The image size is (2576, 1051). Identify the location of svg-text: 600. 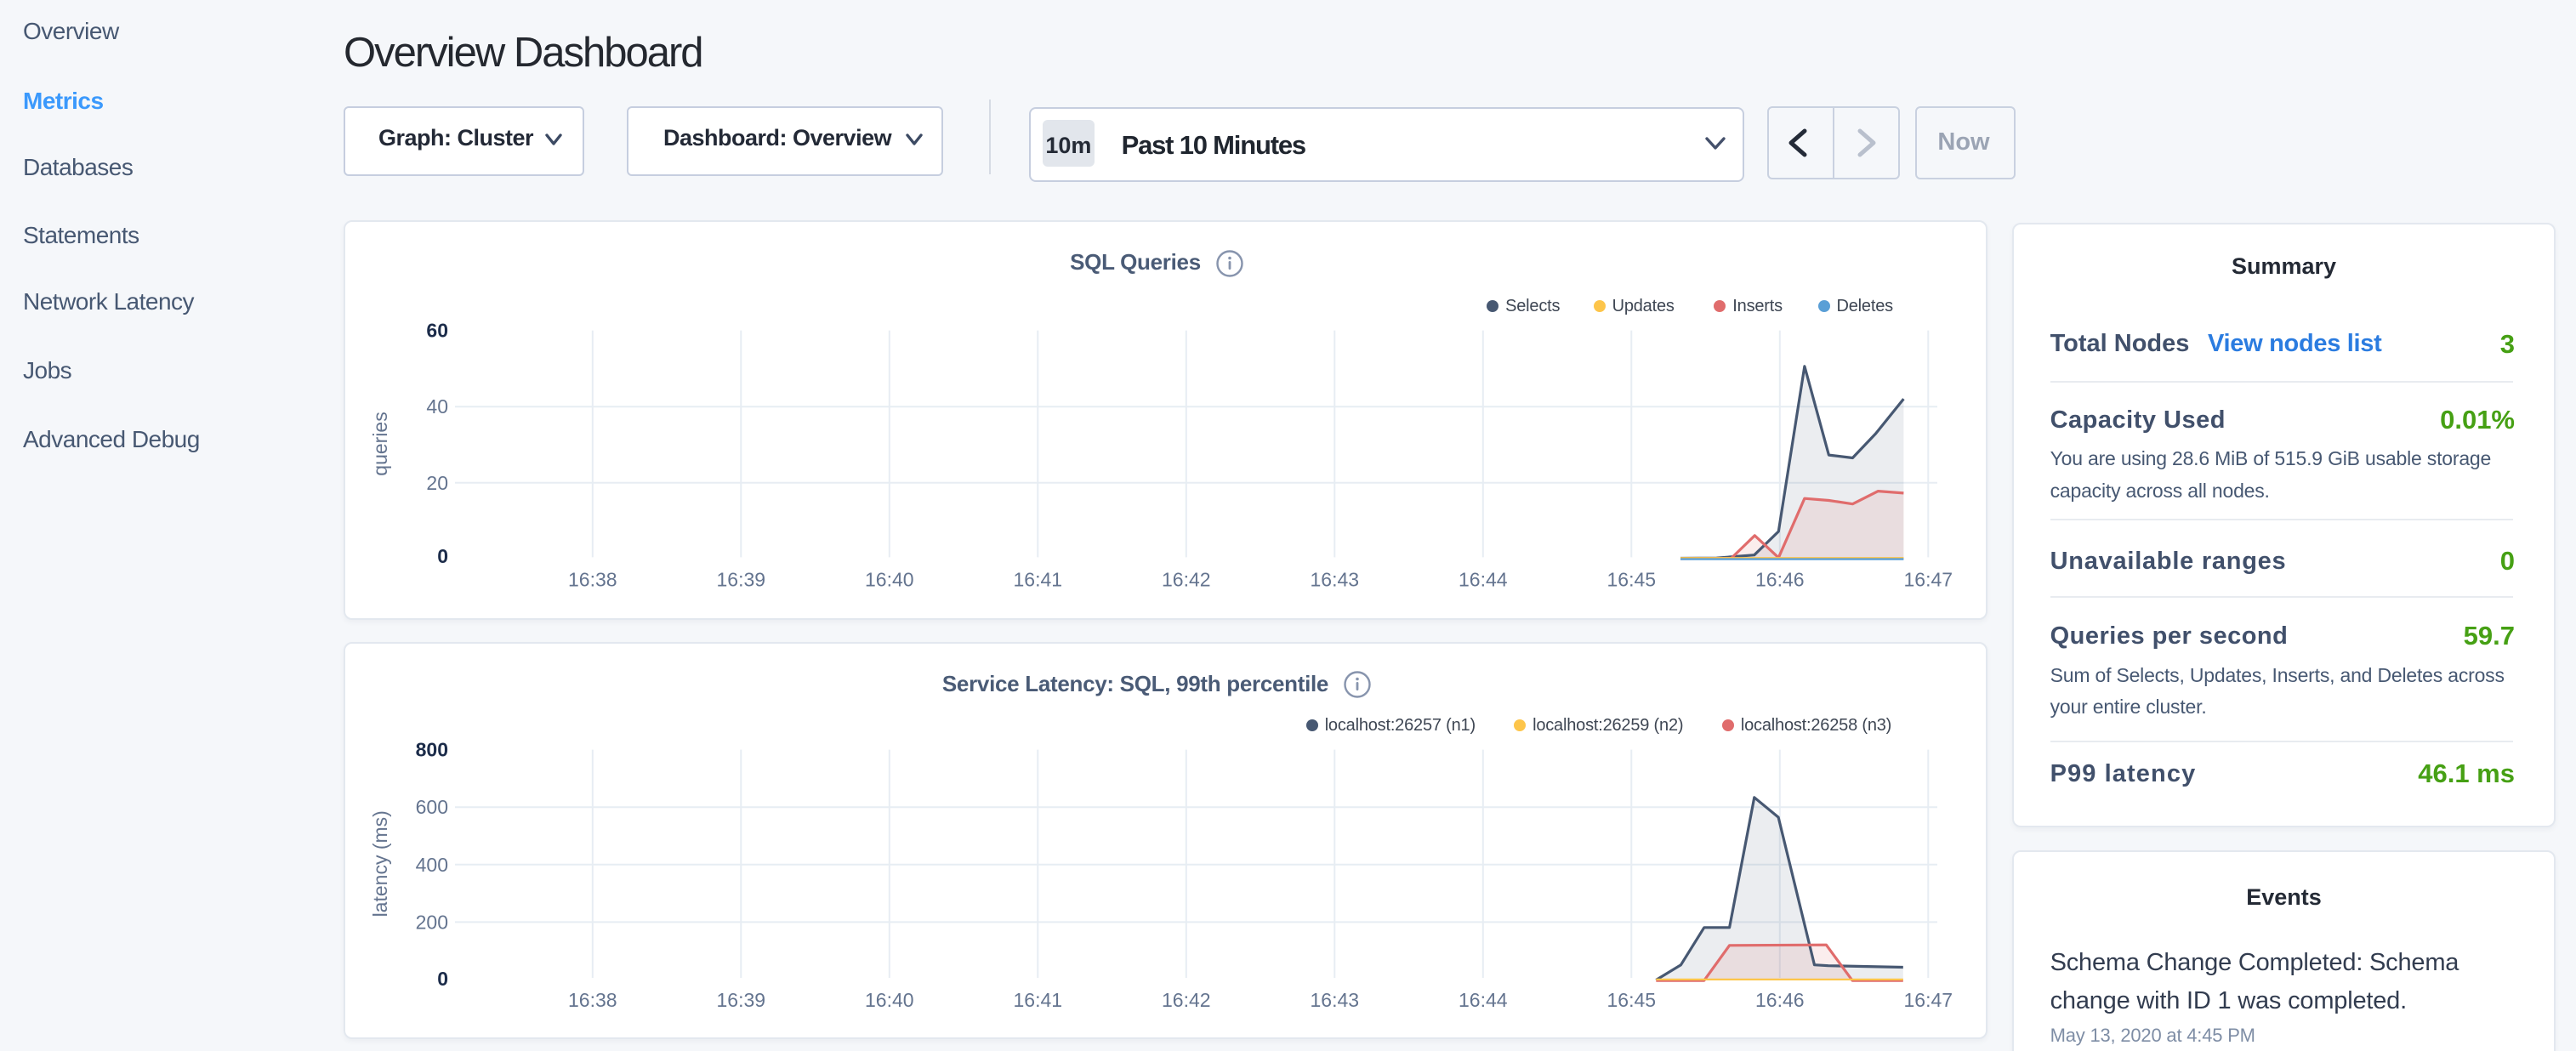
(432, 807).